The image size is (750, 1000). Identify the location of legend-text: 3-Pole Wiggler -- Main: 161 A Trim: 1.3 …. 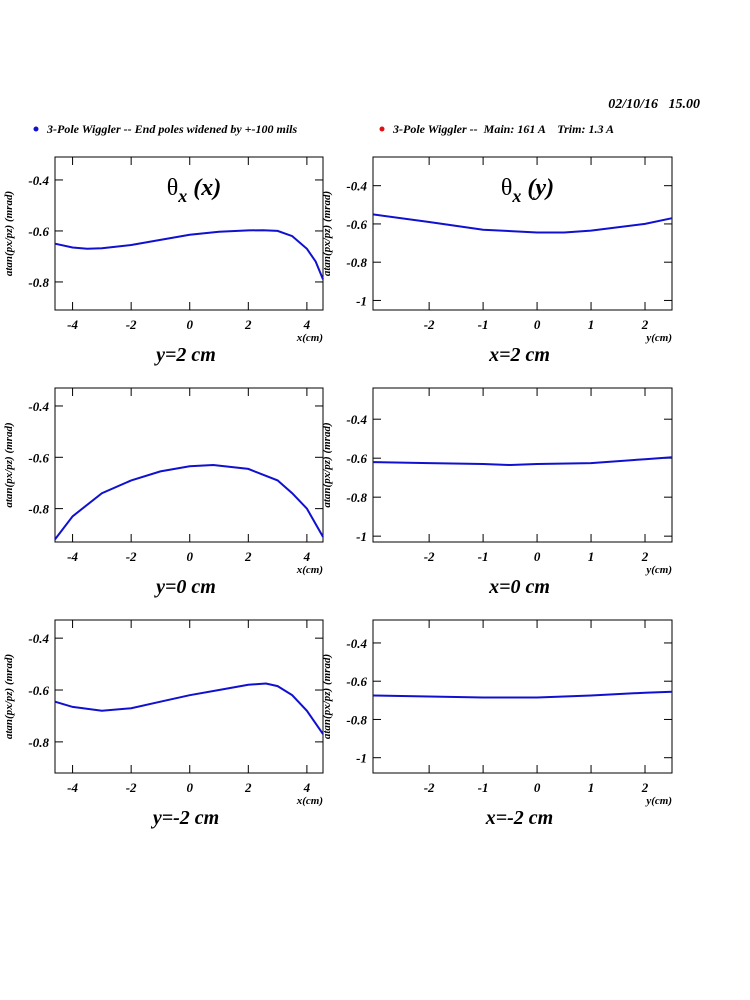
(503, 129).